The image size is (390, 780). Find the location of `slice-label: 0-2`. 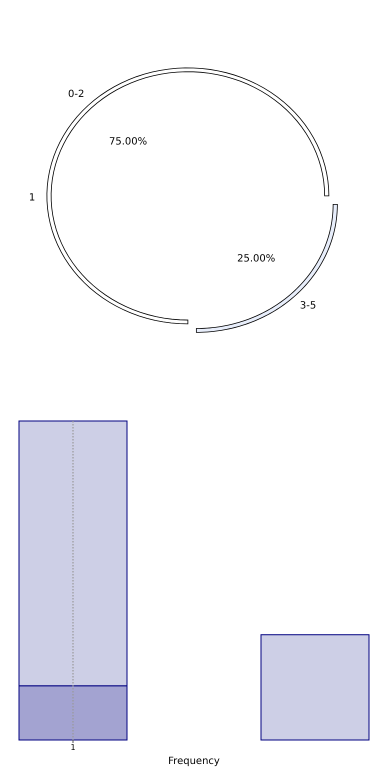

slice-label: 0-2 is located at coordinates (76, 94).